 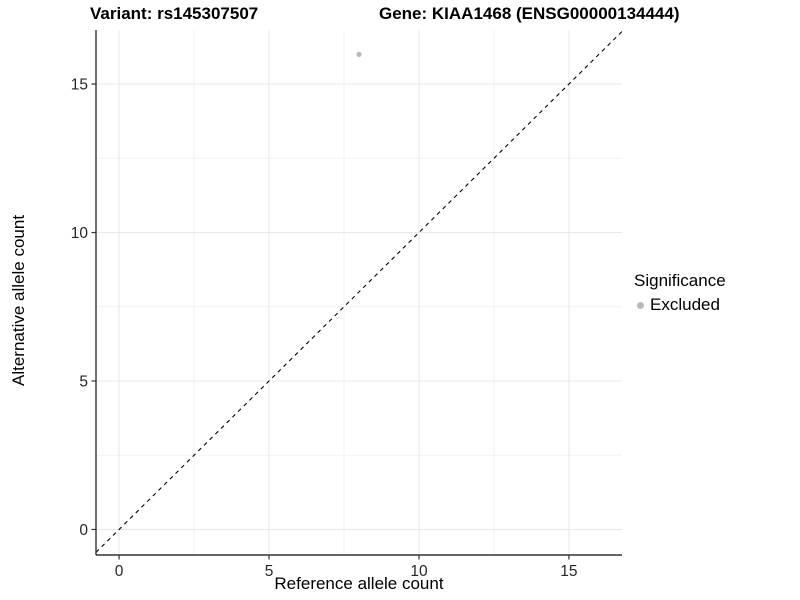 What do you see at coordinates (359, 583) in the screenshot?
I see `x-axis-label: Reference allele count` at bounding box center [359, 583].